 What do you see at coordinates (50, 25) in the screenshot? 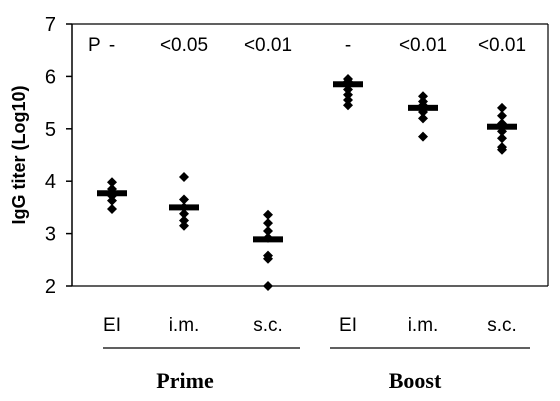
I see `y-tick-label: 7` at bounding box center [50, 25].